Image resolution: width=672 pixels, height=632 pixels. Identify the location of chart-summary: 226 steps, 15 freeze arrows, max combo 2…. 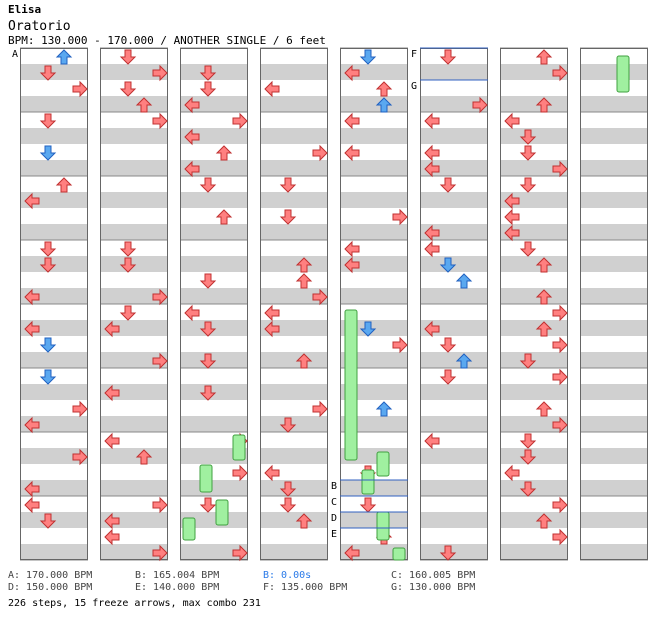
(134, 603).